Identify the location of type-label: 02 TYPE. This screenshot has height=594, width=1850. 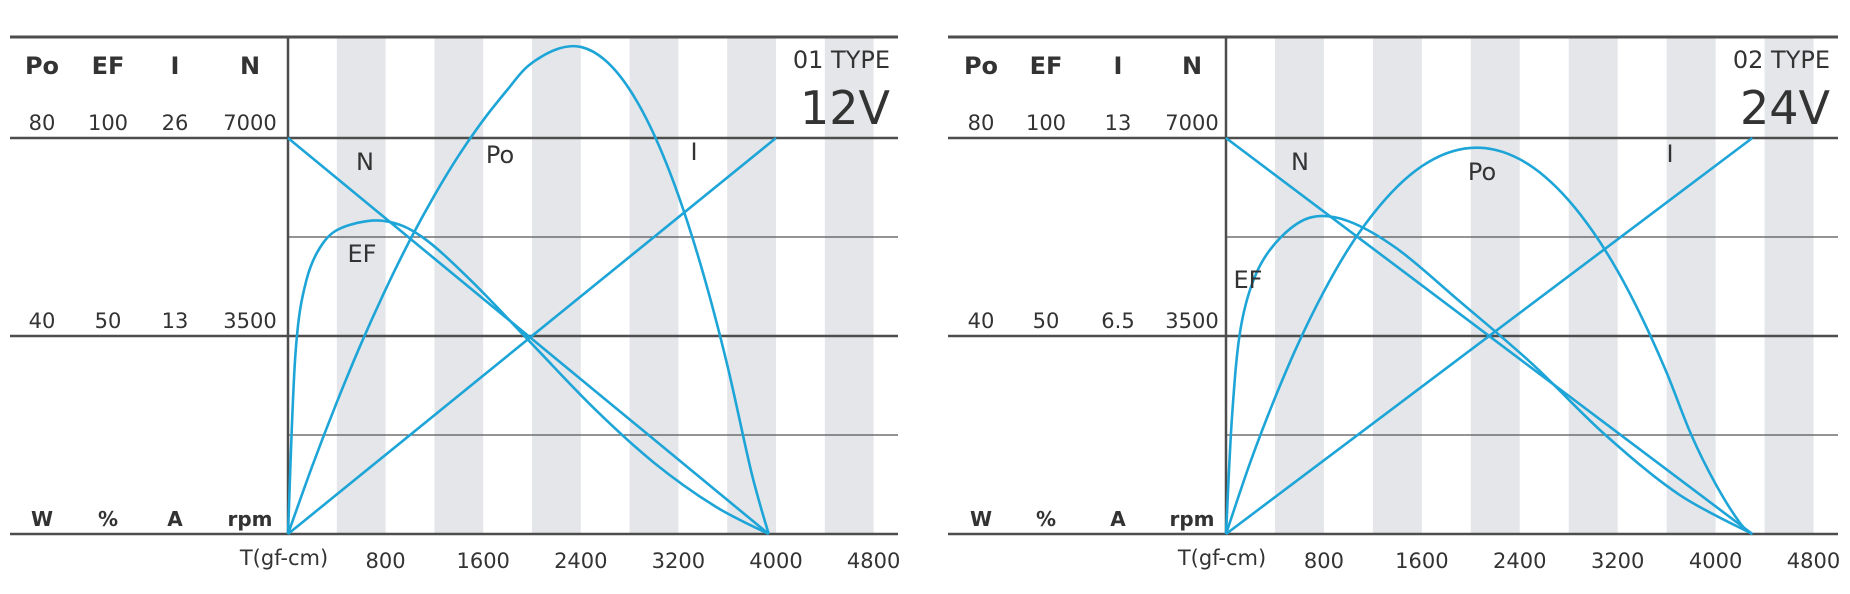
(1781, 60).